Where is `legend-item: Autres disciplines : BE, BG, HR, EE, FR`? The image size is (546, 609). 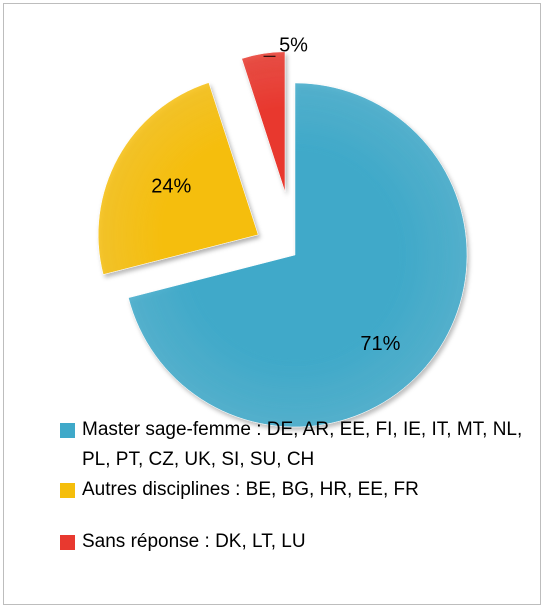
legend-item: Autres disciplines : BE, BG, HR, EE, FR is located at coordinates (295, 490).